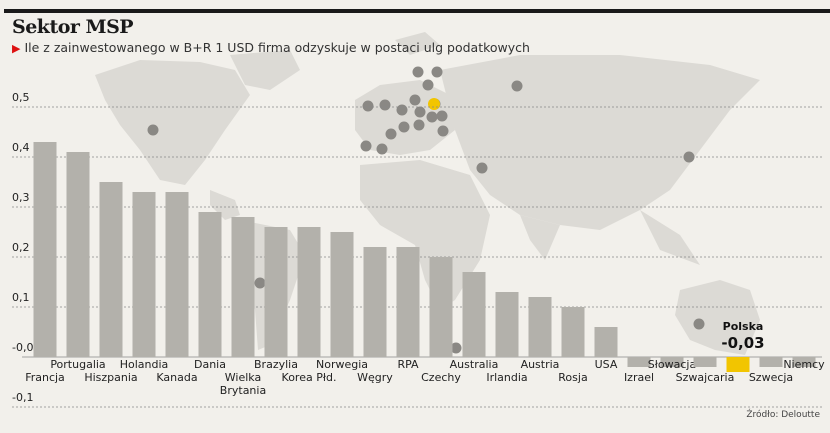 The width and height of the screenshot is (830, 433). What do you see at coordinates (441, 307) in the screenshot?
I see `bar-czechy` at bounding box center [441, 307].